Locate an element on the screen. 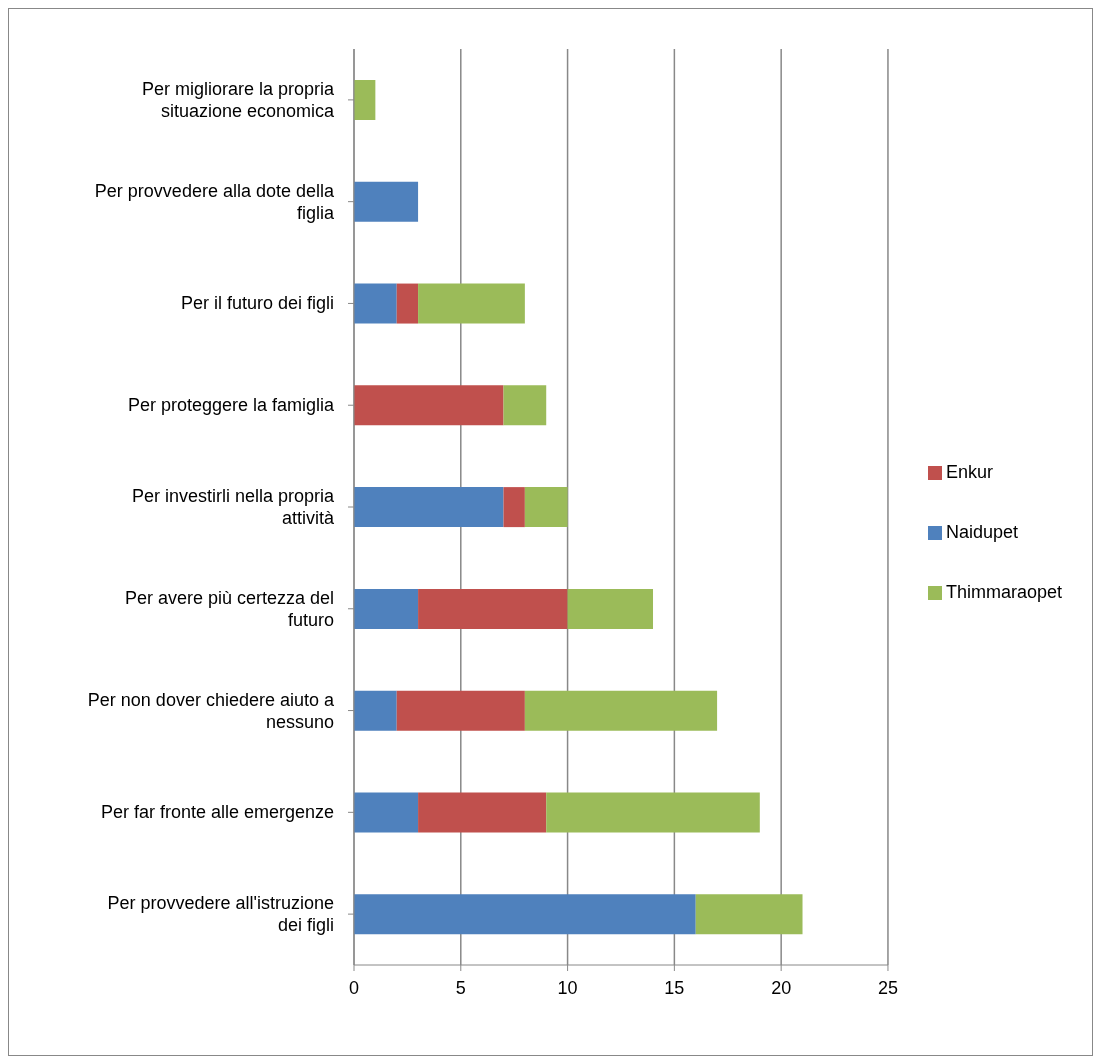 This screenshot has height=1064, width=1101. y-tick-label: Per provvedere all'istruzione dei figli is located at coordinates (220, 914).